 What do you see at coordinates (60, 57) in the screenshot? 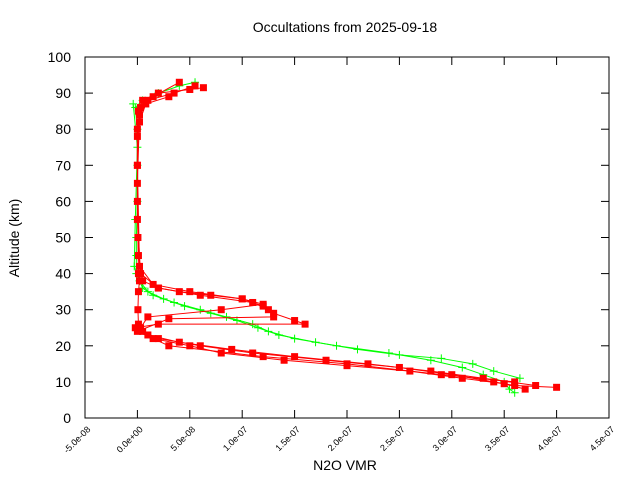
I see `y-tick-label: 100` at bounding box center [60, 57].